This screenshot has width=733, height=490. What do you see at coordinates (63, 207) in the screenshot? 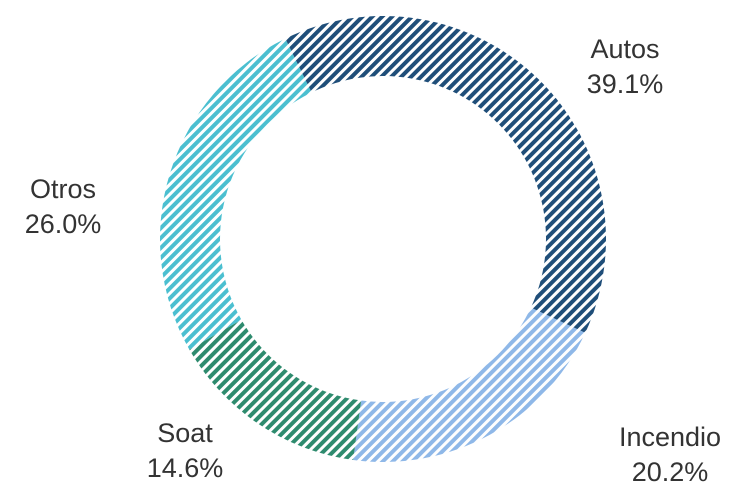
I see `label-otros: Otros 26.0%` at bounding box center [63, 207].